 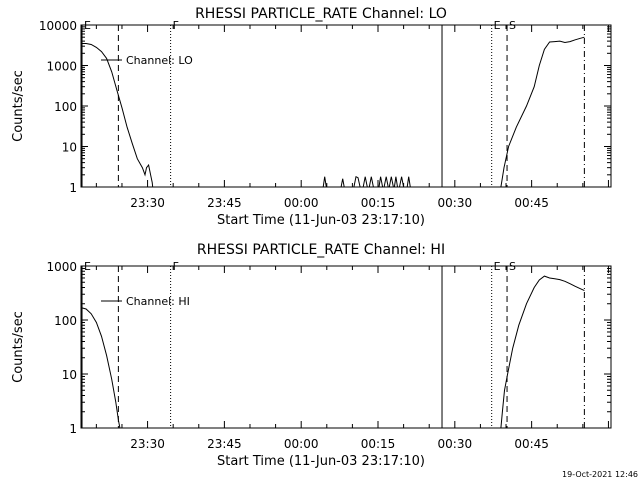 I want to click on chart-title: RHESSI PARTICLE_RATE Channel: LO, so click(x=321, y=14).